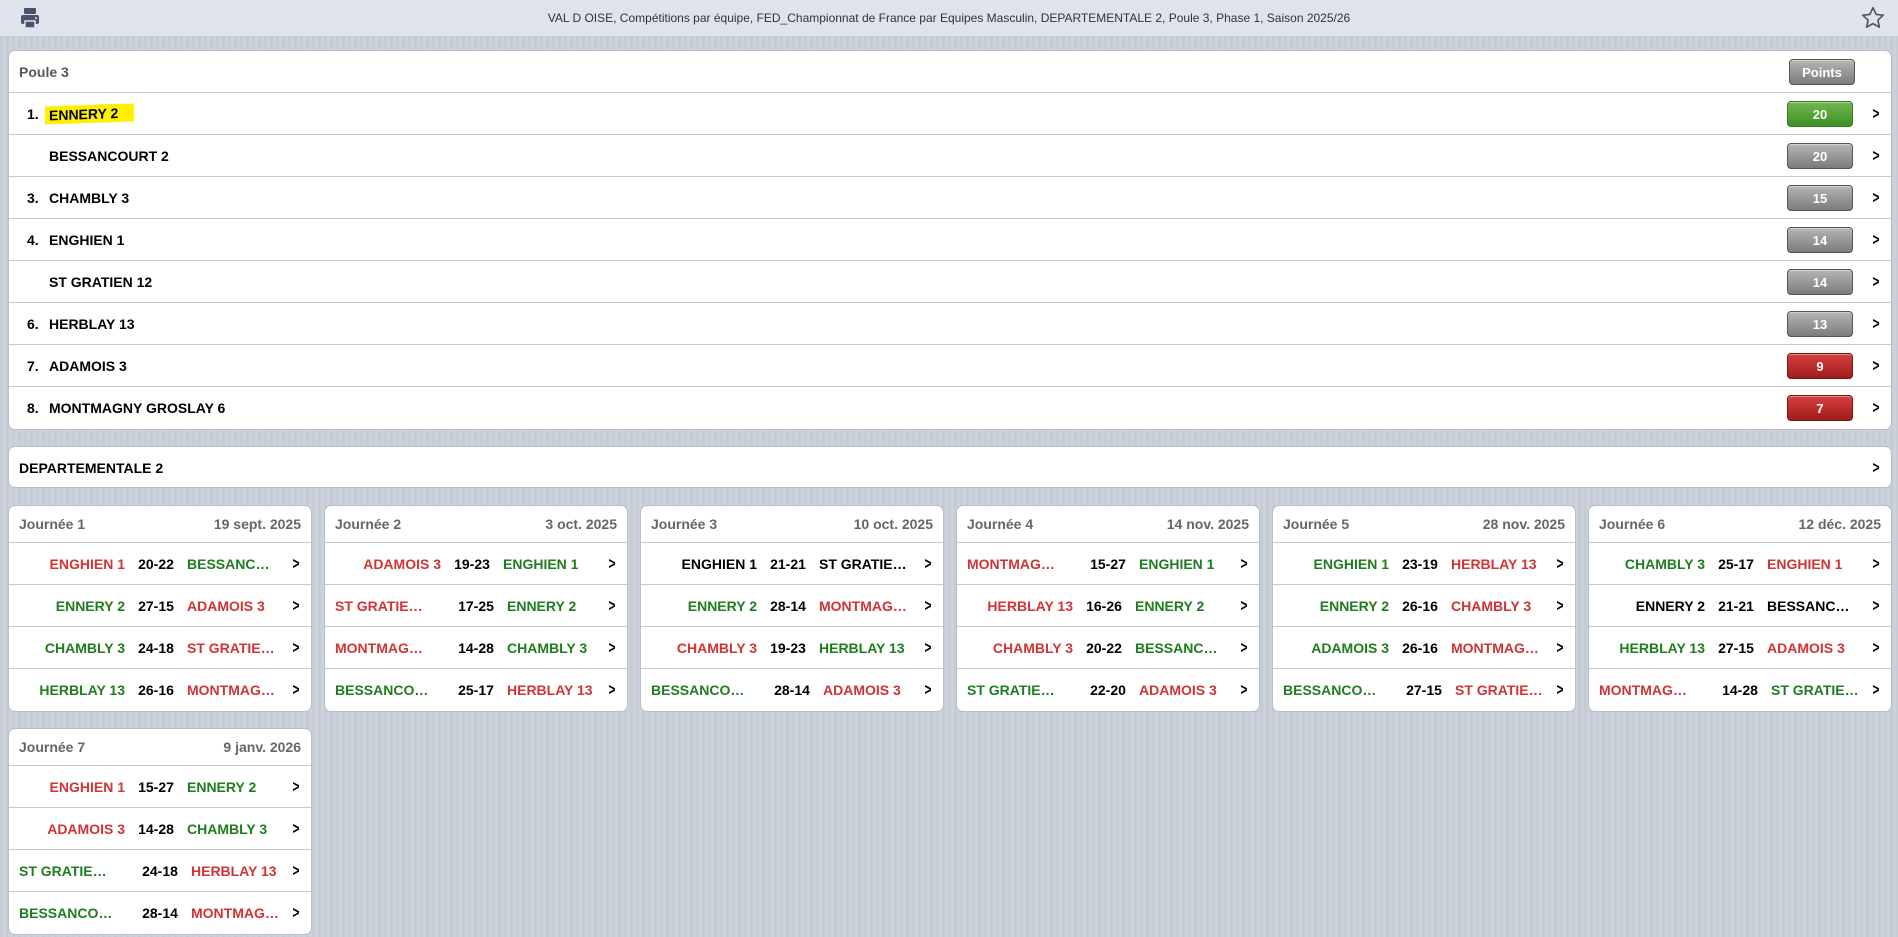  I want to click on match-row: ADAMOIS 3 19-23 ENGHIEN 1 >, so click(476, 564).